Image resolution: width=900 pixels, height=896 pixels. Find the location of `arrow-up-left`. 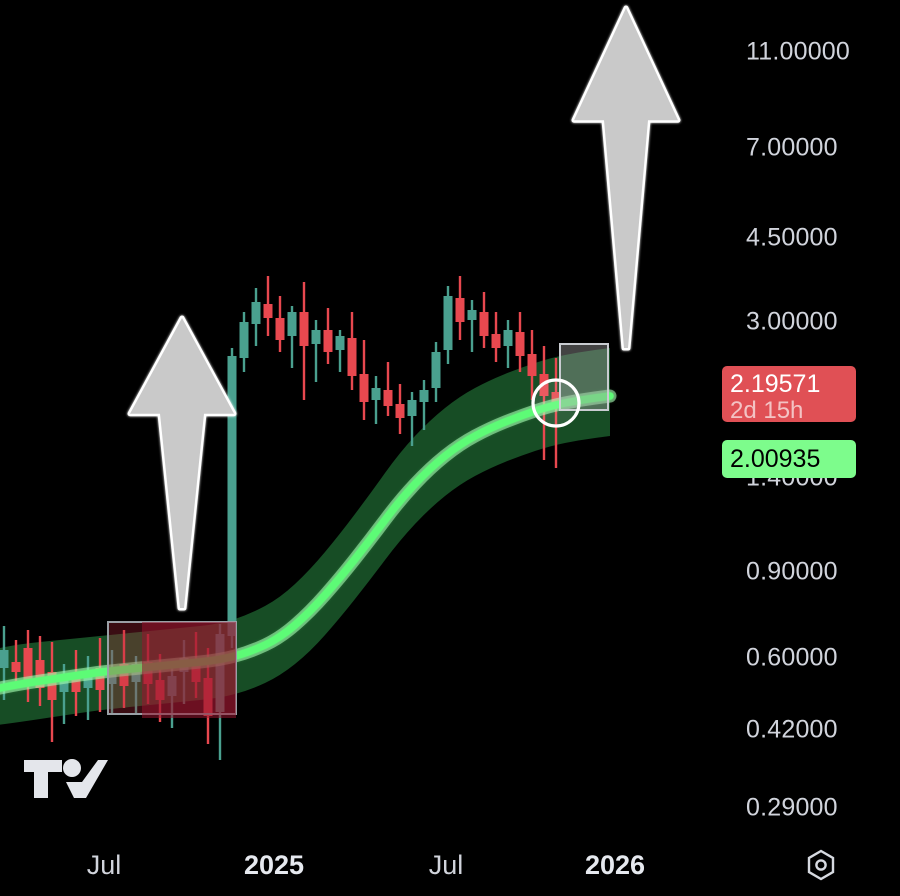

arrow-up-left is located at coordinates (182, 463).